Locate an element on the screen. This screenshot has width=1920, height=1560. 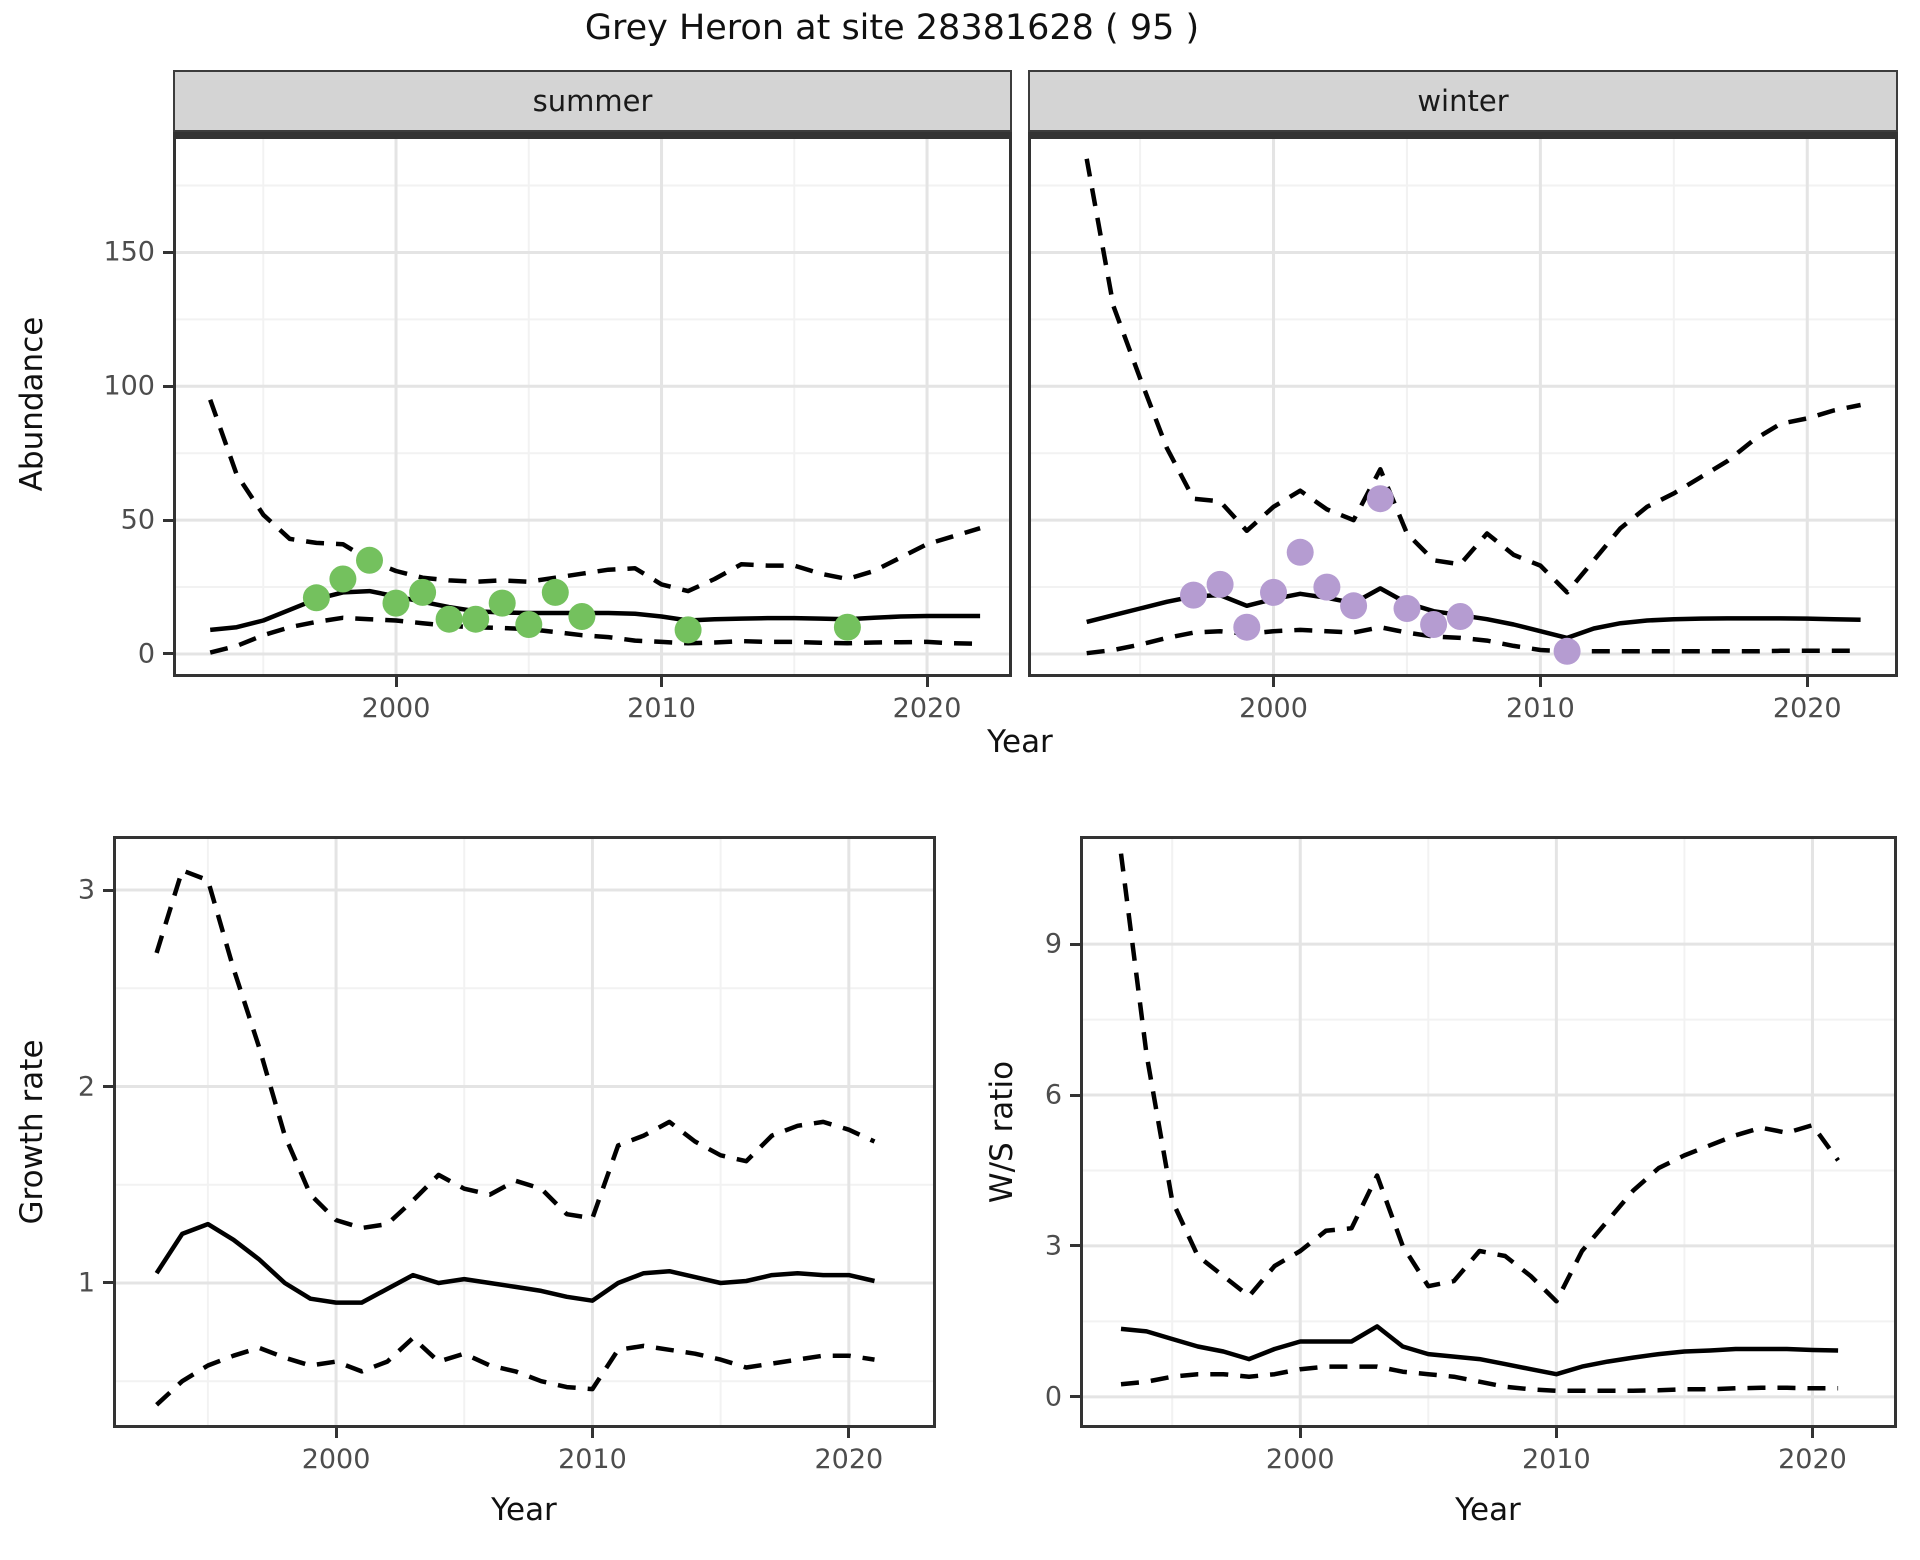
y-tick-label: 150 is located at coordinates (129, 252).